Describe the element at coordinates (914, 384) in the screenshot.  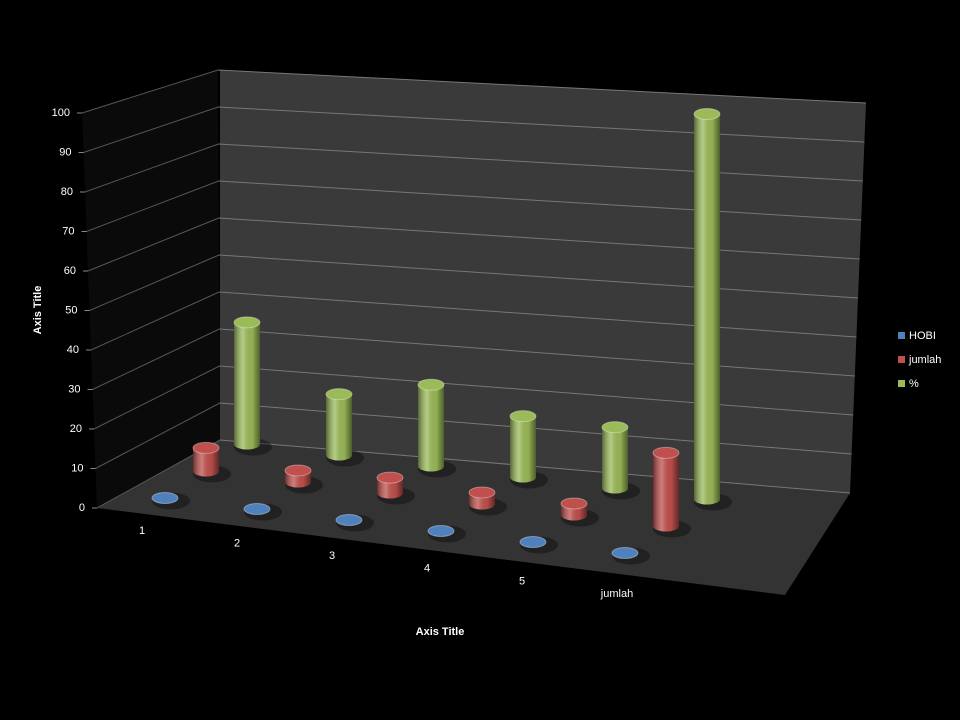
I see `legend-label: %` at that location.